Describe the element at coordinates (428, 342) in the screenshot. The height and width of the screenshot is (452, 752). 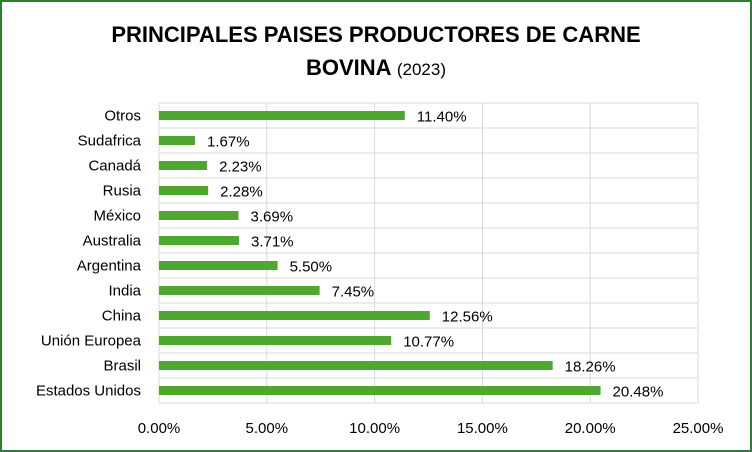
I see `data-label: 10.77%` at that location.